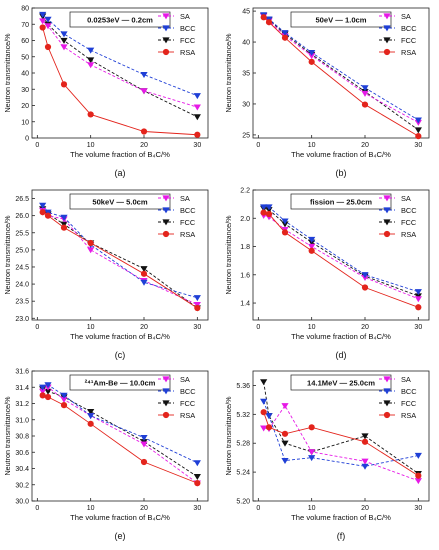  I want to click on y-tick-label: 40, so click(25, 74).